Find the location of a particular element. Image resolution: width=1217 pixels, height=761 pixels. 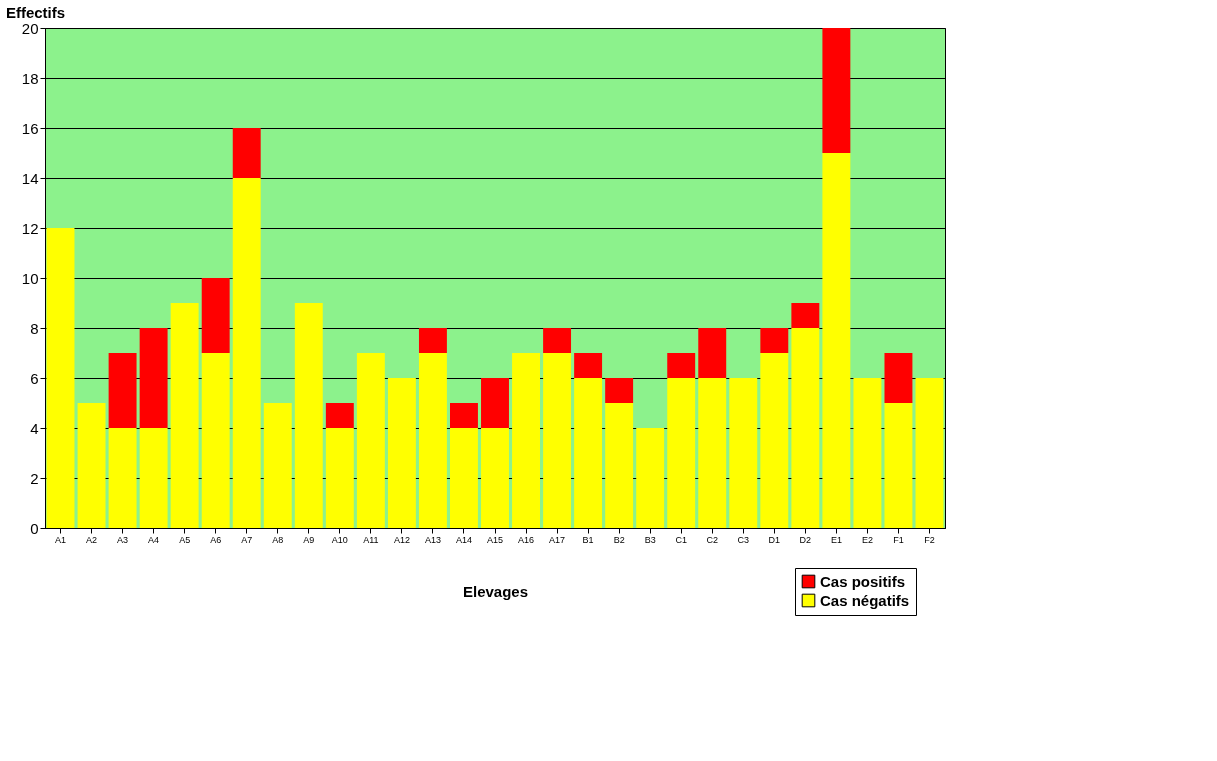

legend-label: Cas négatifs is located at coordinates (865, 600).